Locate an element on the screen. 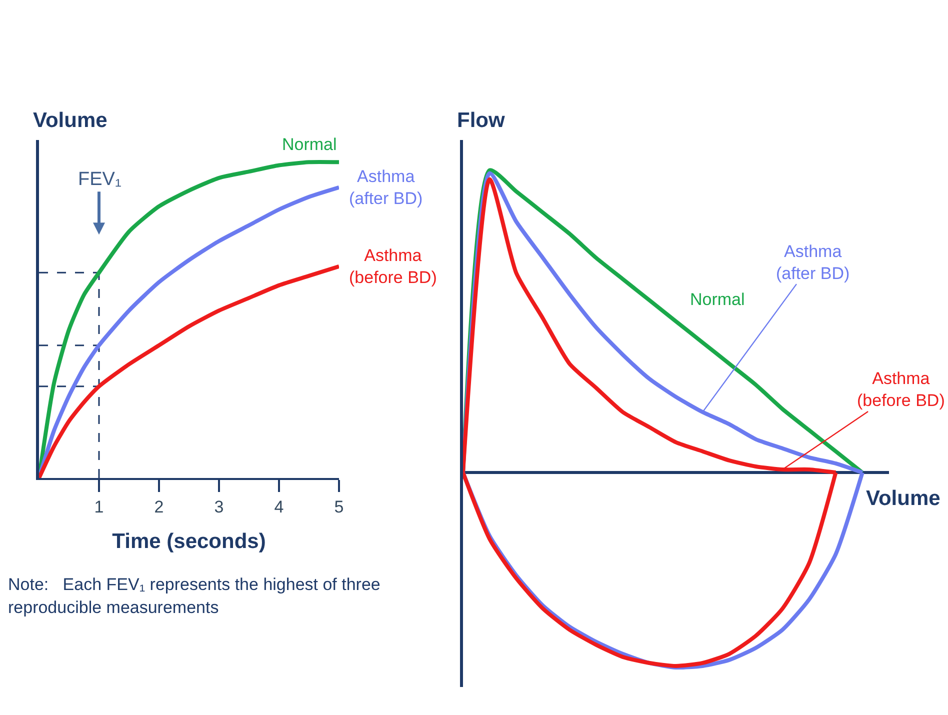  annotation: FEV₁ is located at coordinates (100, 179).